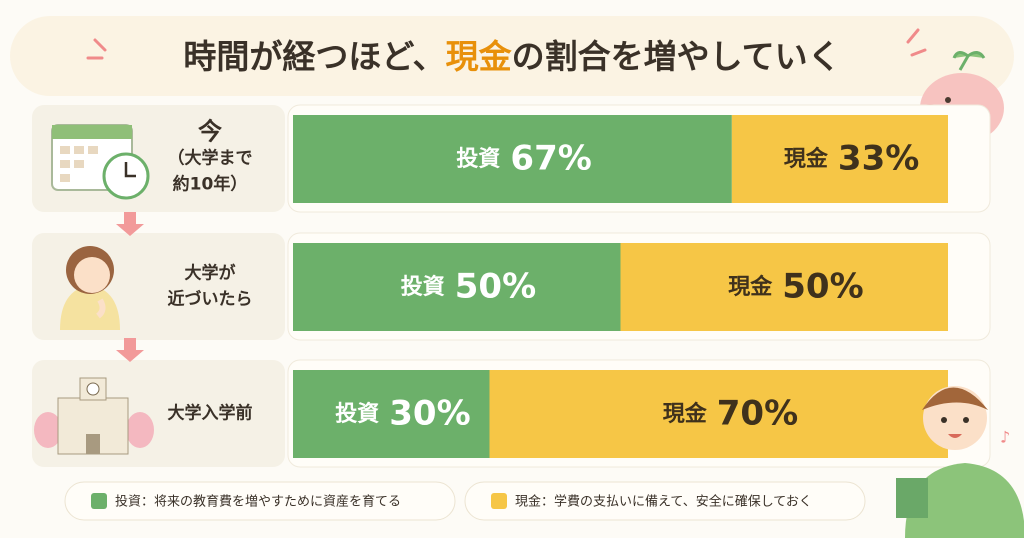  I want to click on value-label: 70%, so click(757, 414).